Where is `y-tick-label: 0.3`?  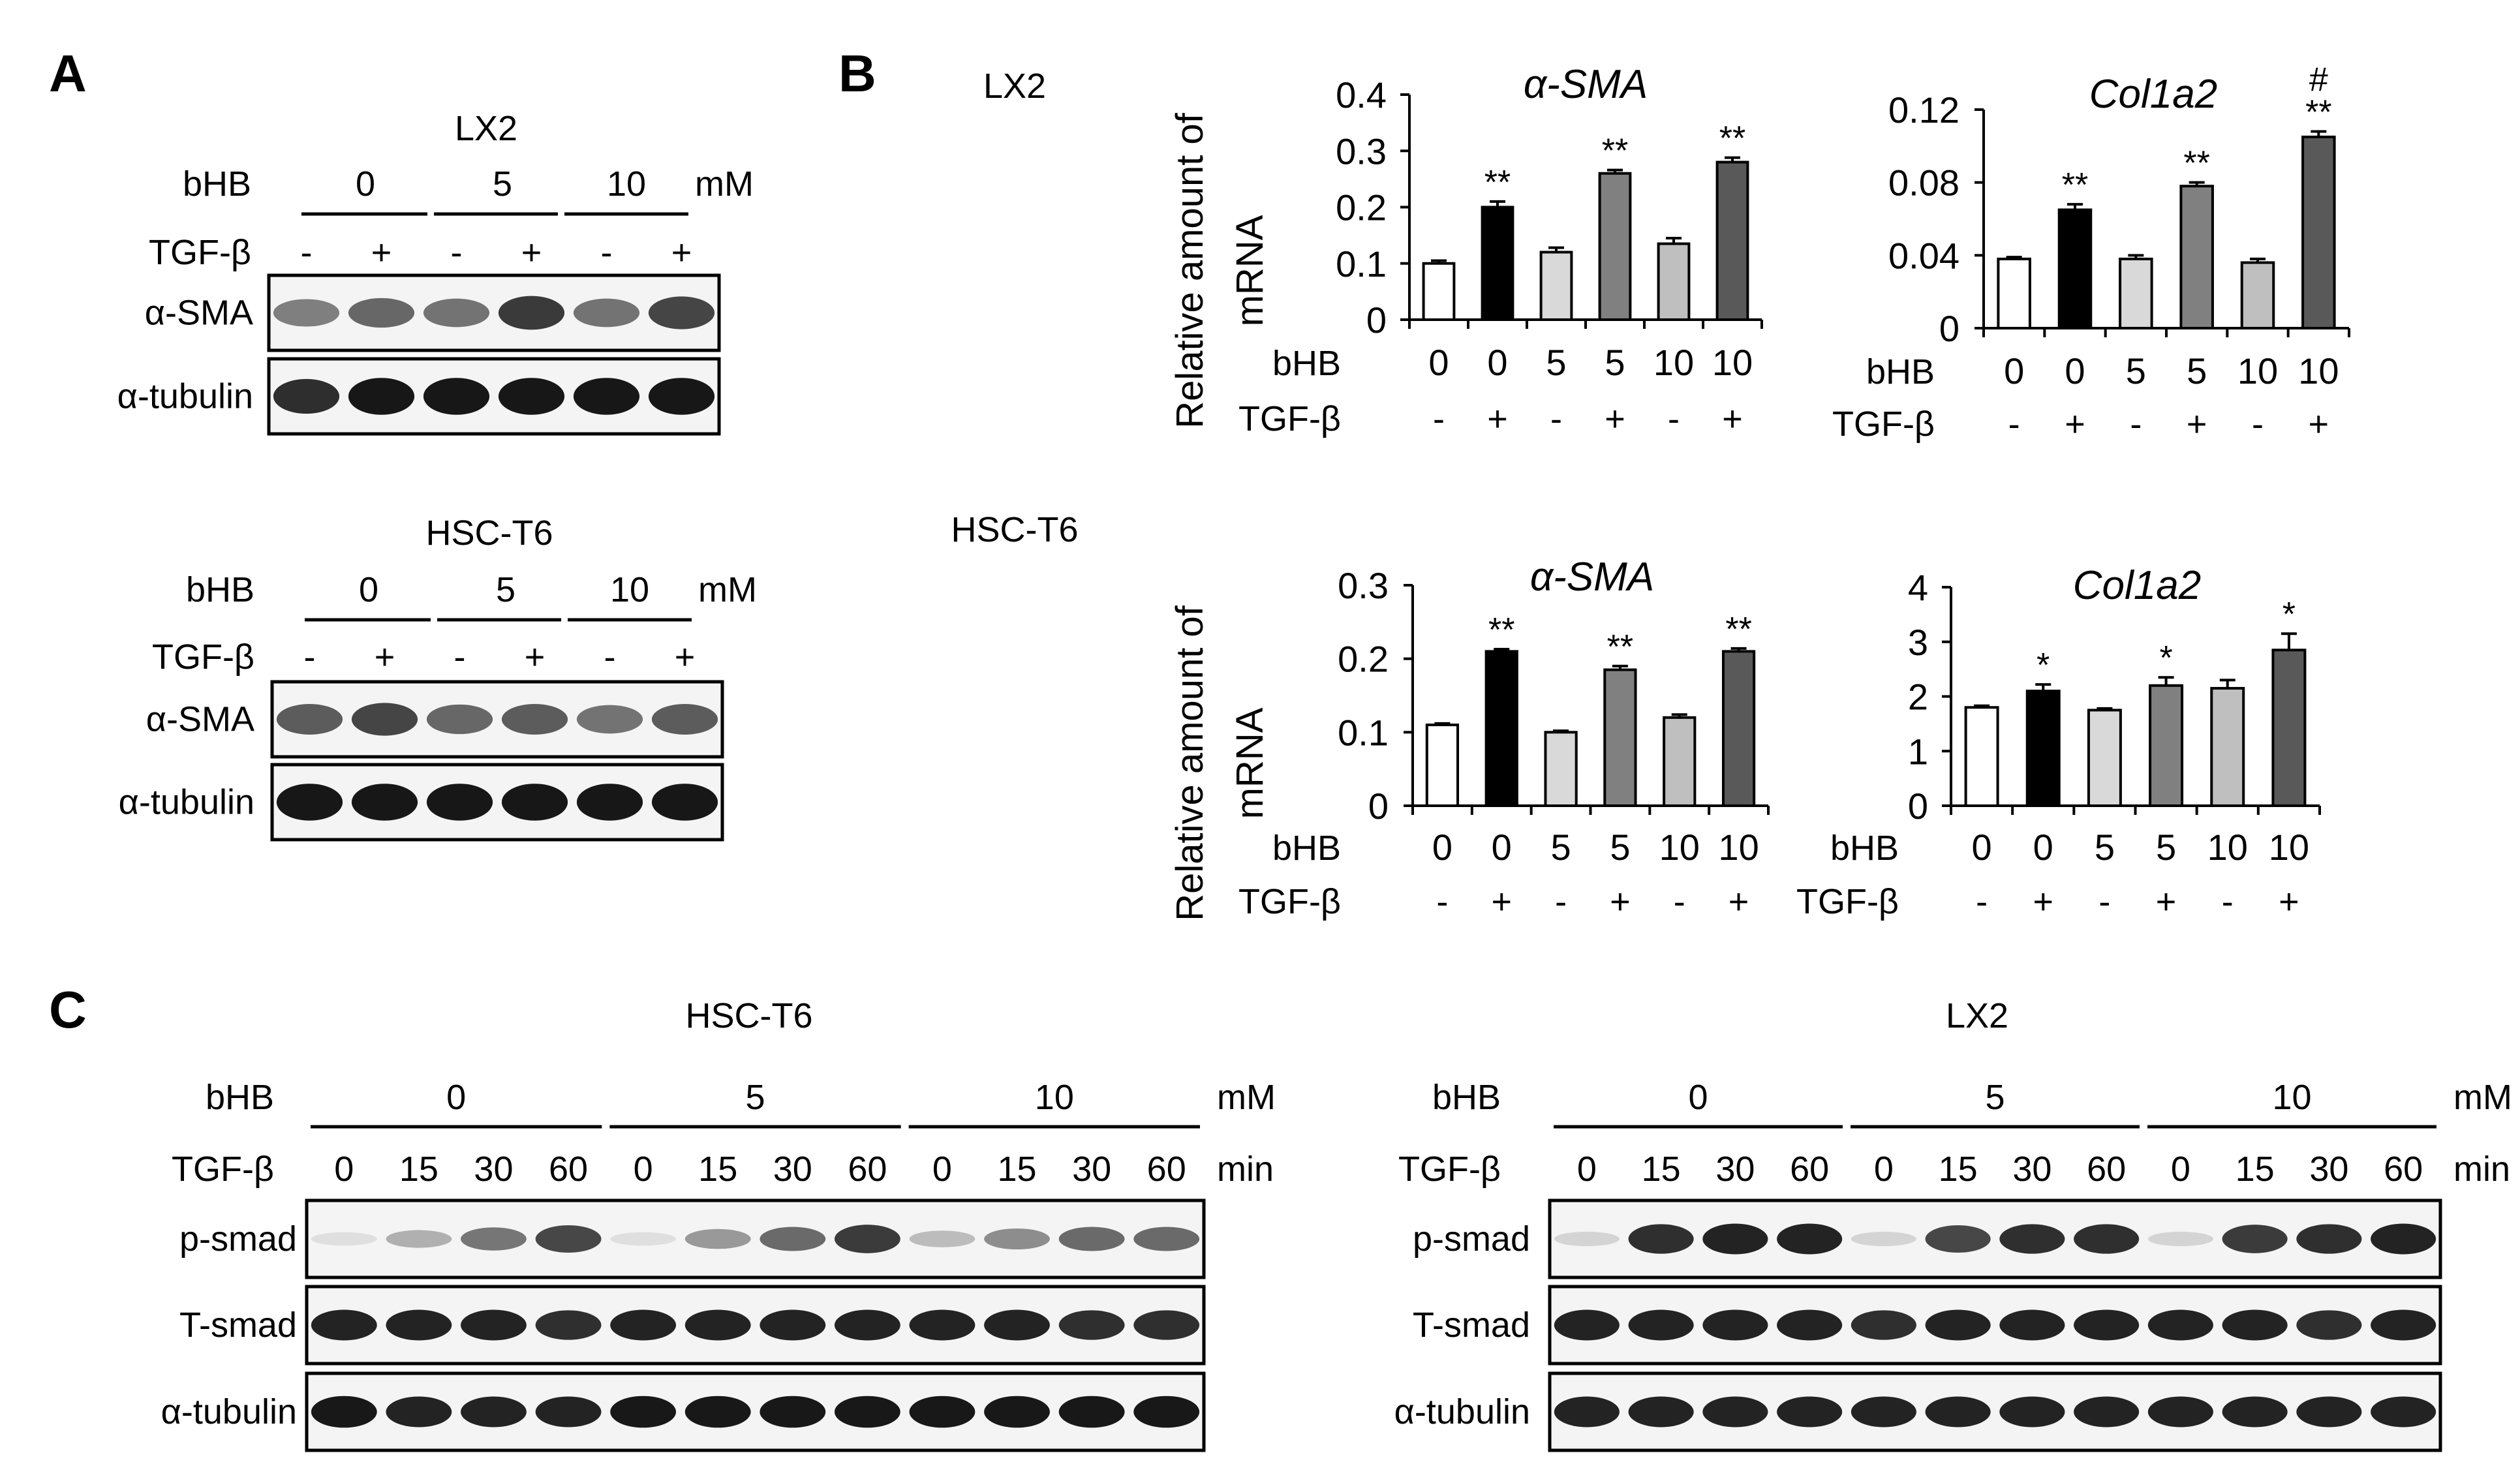
y-tick-label: 0.3 is located at coordinates (1363, 585).